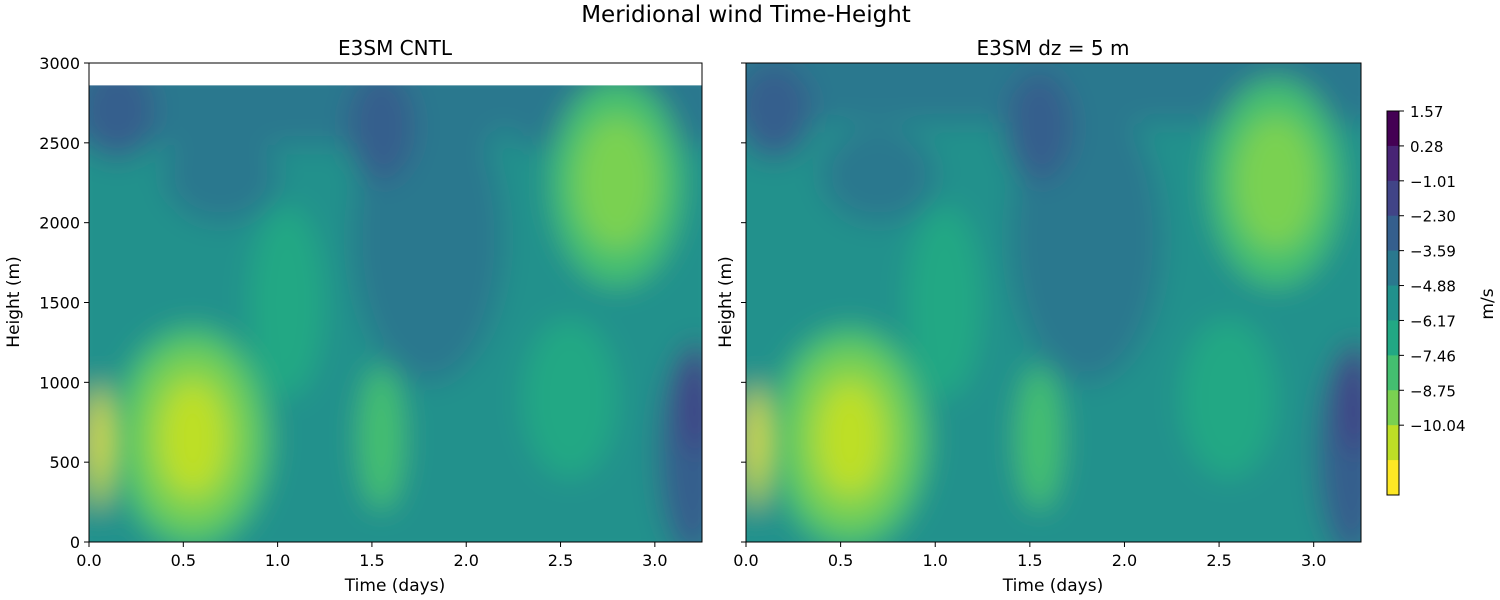 The image size is (1500, 600). Describe the element at coordinates (59, 143) in the screenshot. I see `y-tick-label: 2500` at that location.